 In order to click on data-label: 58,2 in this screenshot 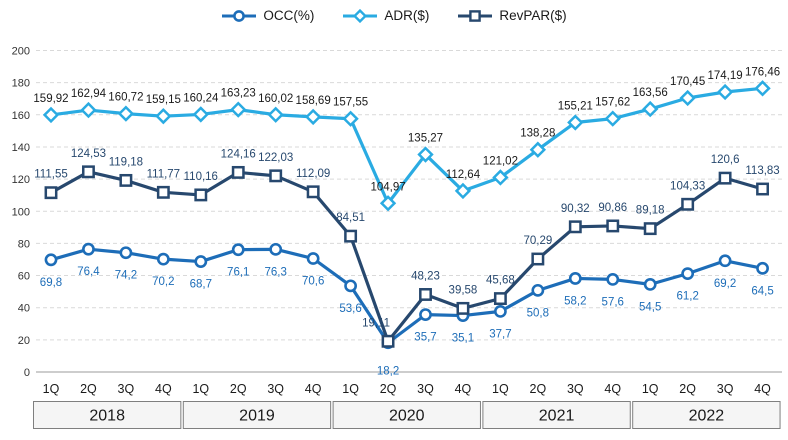, I will do `click(575, 301)`.